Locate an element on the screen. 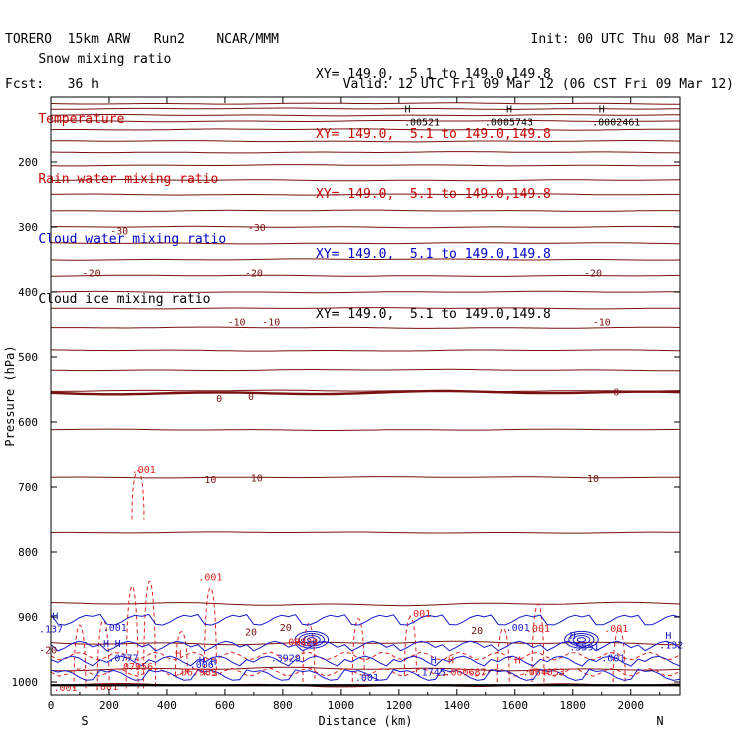  temperature-contour-label: -30 is located at coordinates (119, 231).